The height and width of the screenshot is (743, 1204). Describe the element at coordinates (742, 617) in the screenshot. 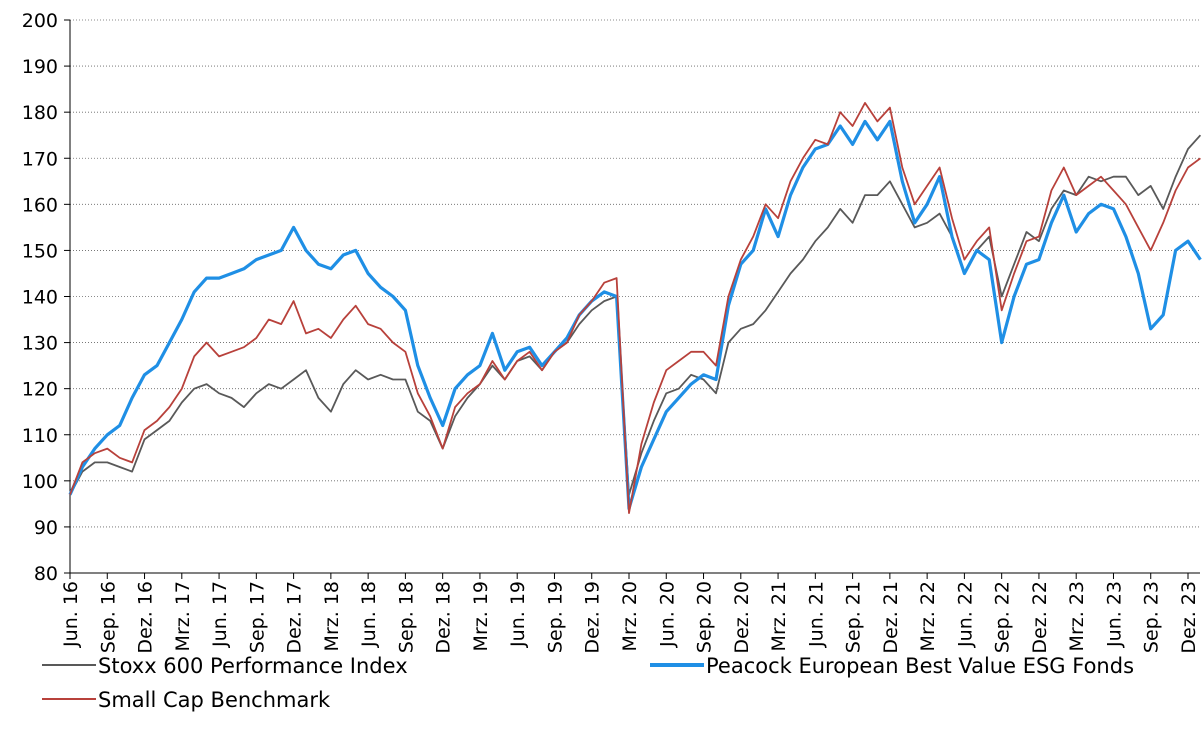

I see `x-tick-label: Dez. 20` at that location.